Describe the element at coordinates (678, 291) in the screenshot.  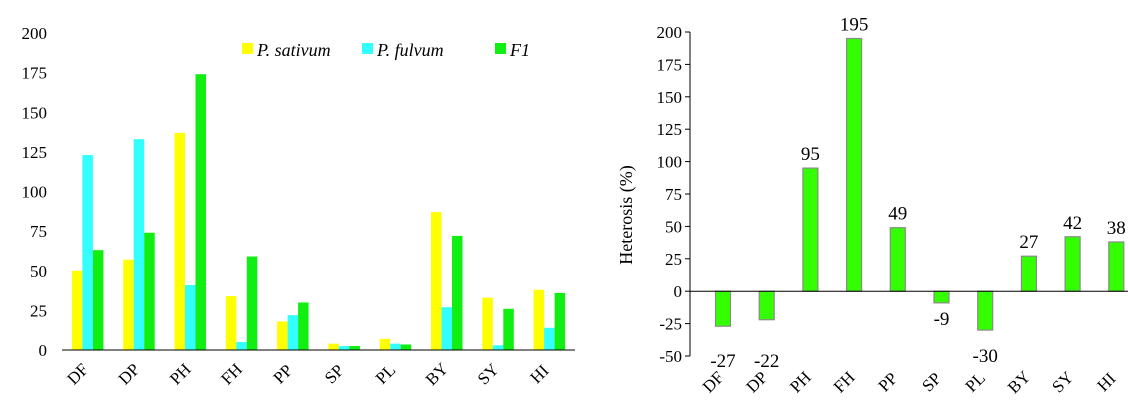
I see `right-y-tick-label: 0` at that location.